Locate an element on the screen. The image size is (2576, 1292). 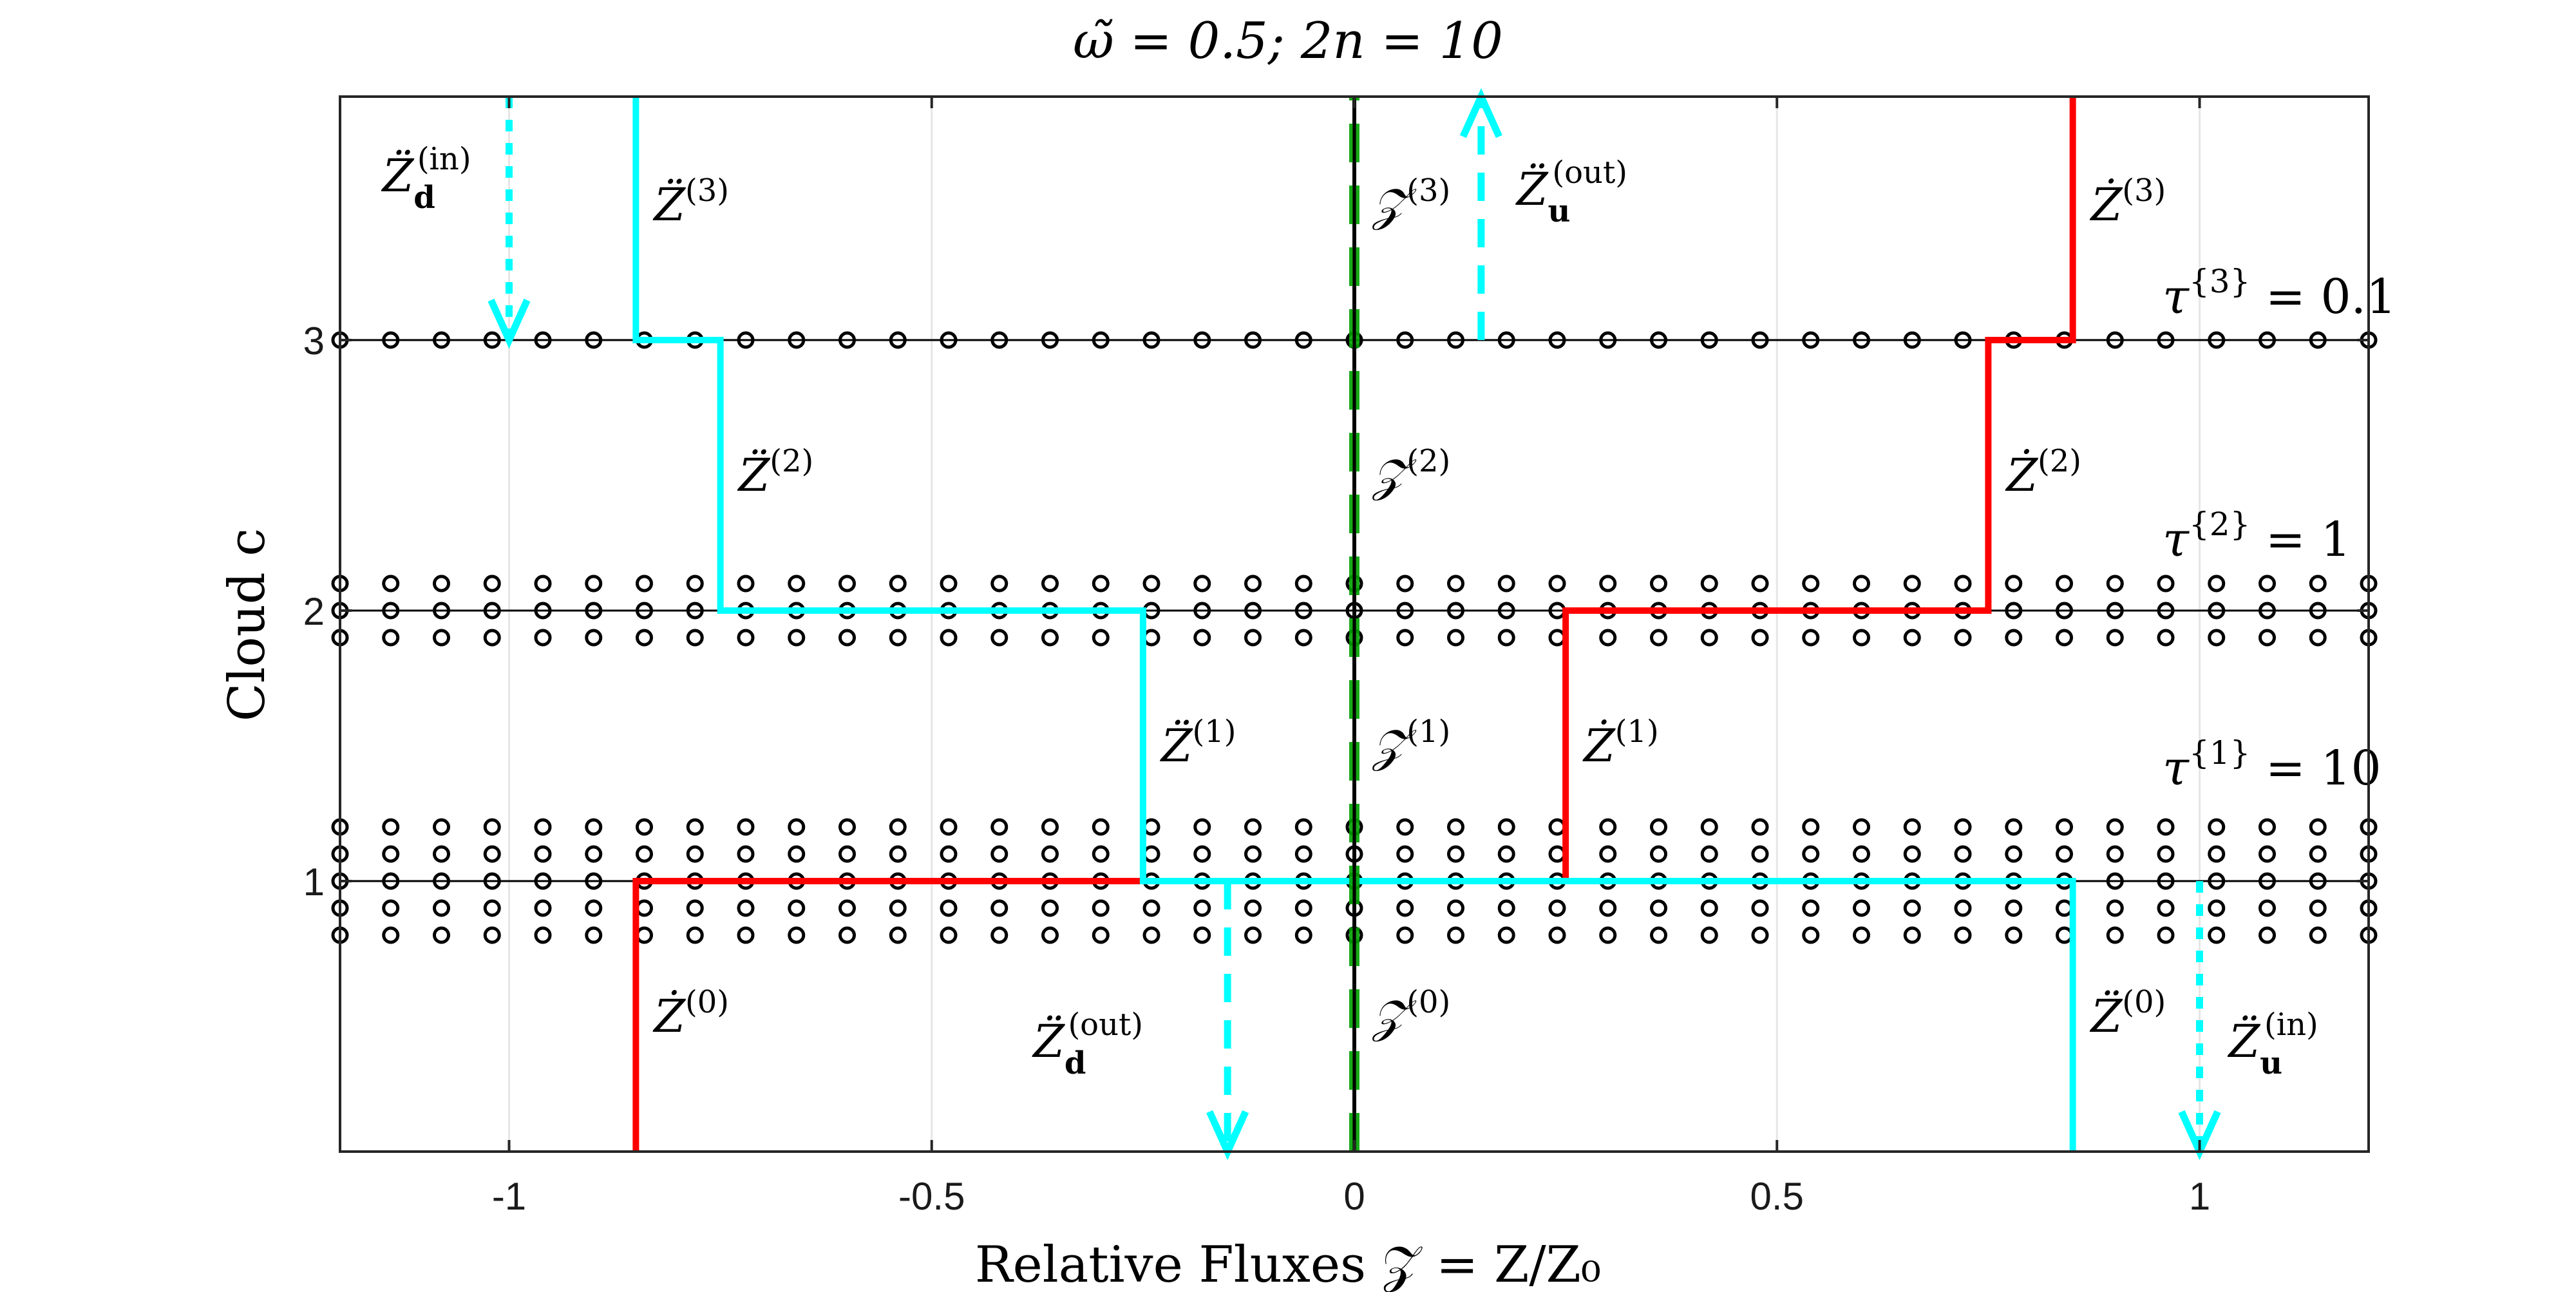
flux-arrow is located at coordinates (1481, 214).